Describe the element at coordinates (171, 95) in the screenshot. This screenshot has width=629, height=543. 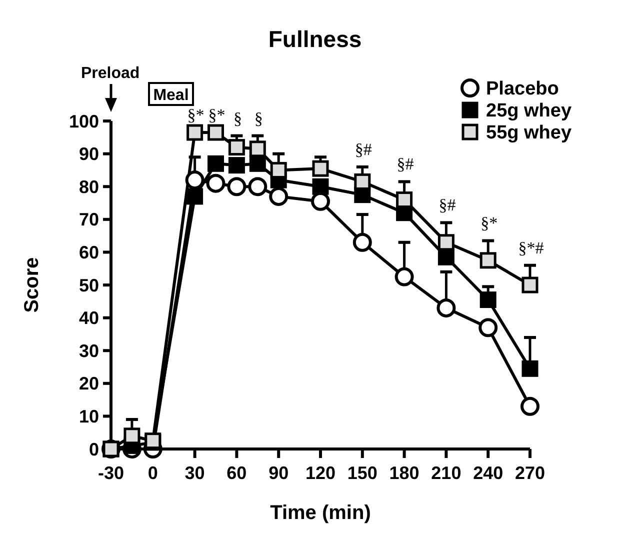
I see `text: Meal` at that location.